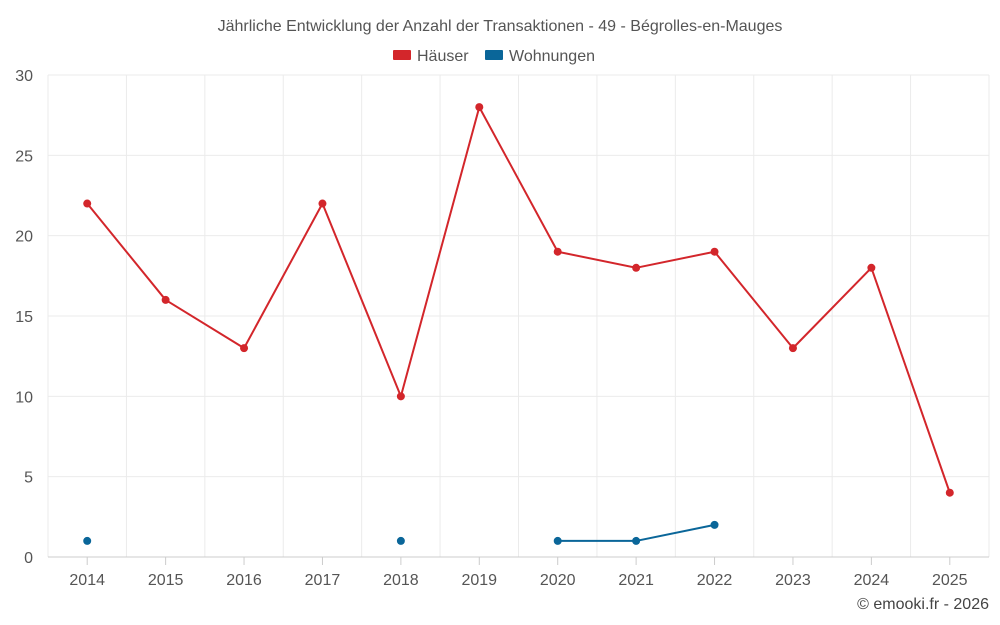 Image resolution: width=1000 pixels, height=625 pixels. Describe the element at coordinates (793, 580) in the screenshot. I see `x-tick-label: 2023` at that location.